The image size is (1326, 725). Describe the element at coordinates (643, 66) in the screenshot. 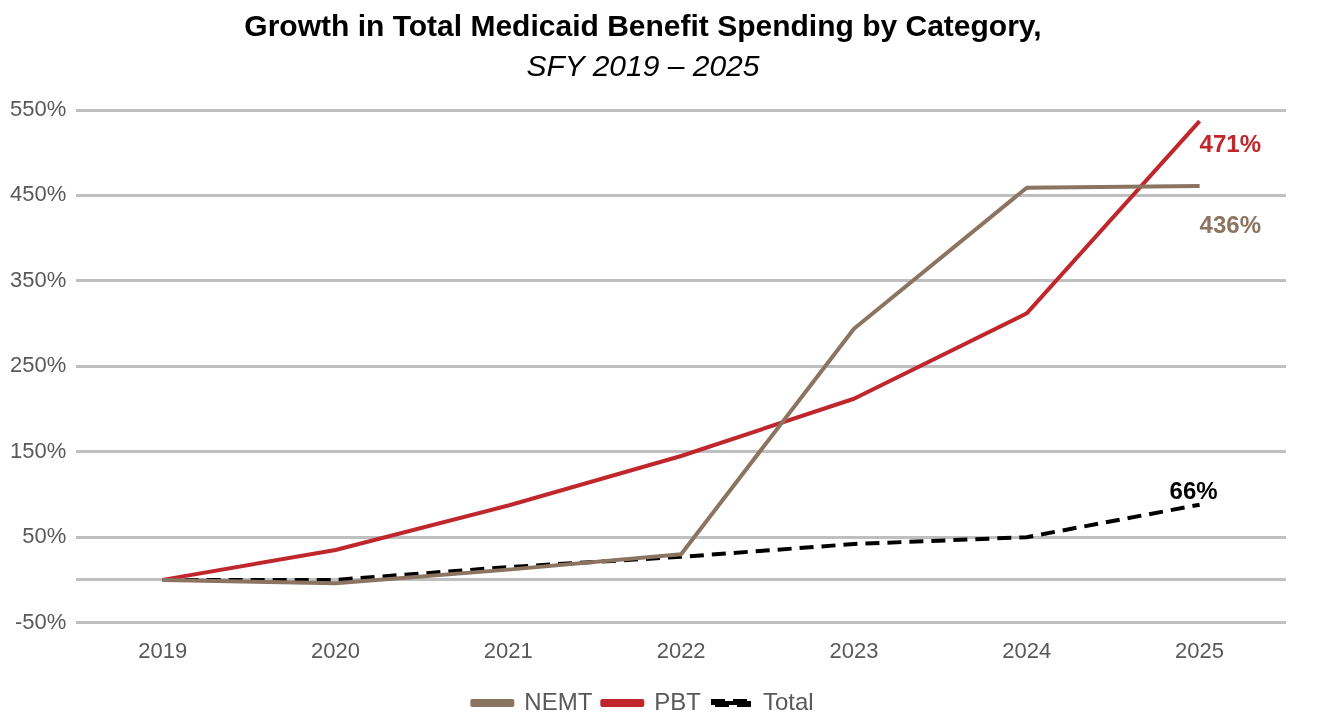

I see `chart-subtitle: SFY 2019 – 2025` at that location.